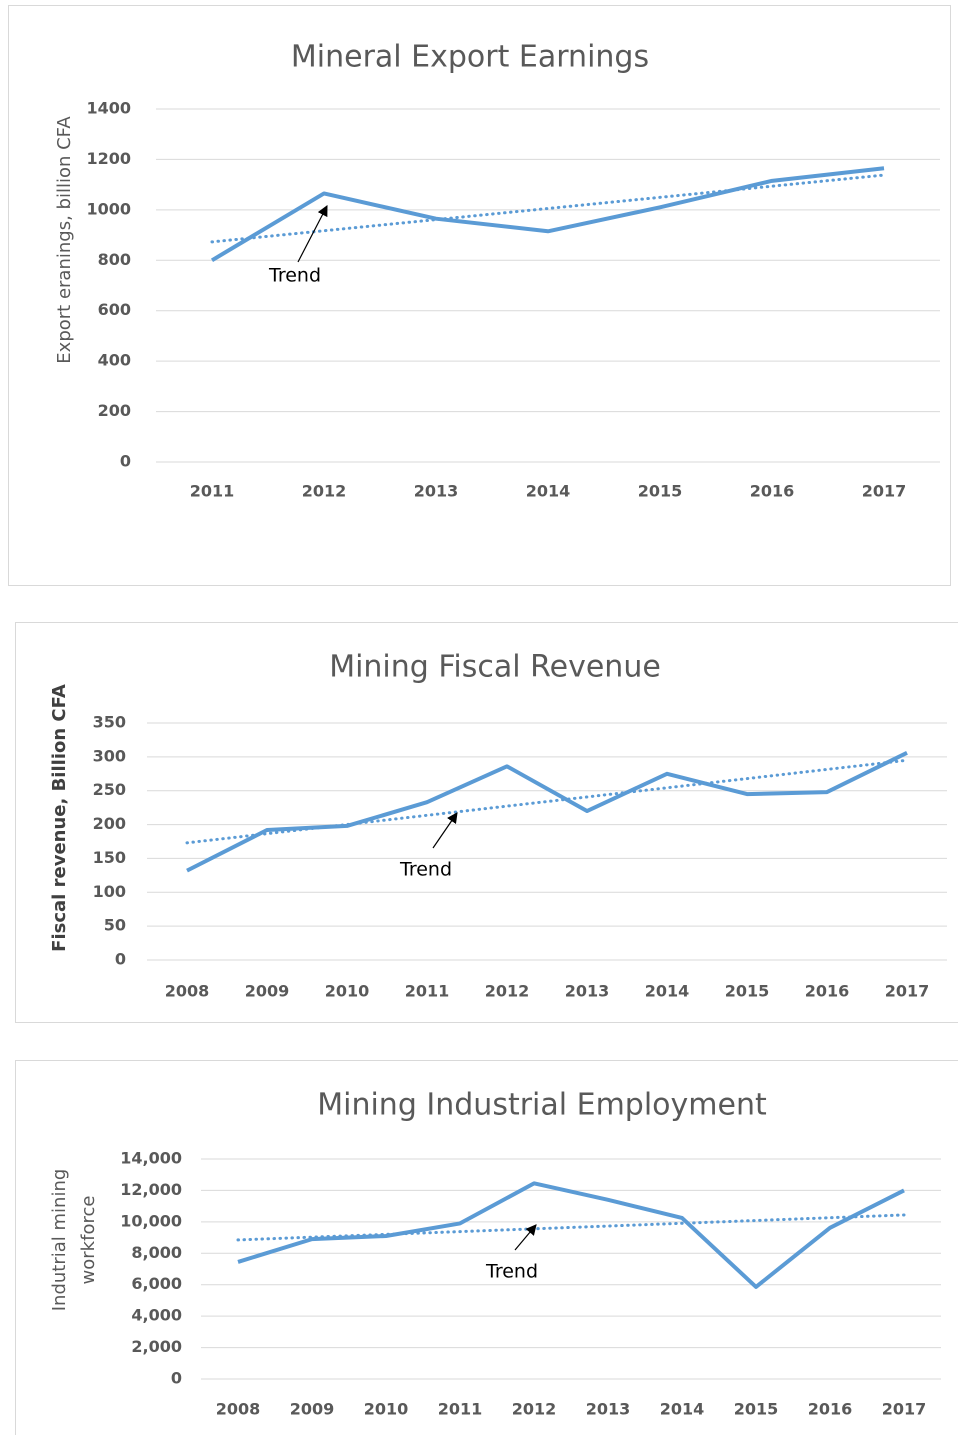 This screenshot has width=958, height=1435. I want to click on y-tick-label: 8,000, so click(156, 1252).